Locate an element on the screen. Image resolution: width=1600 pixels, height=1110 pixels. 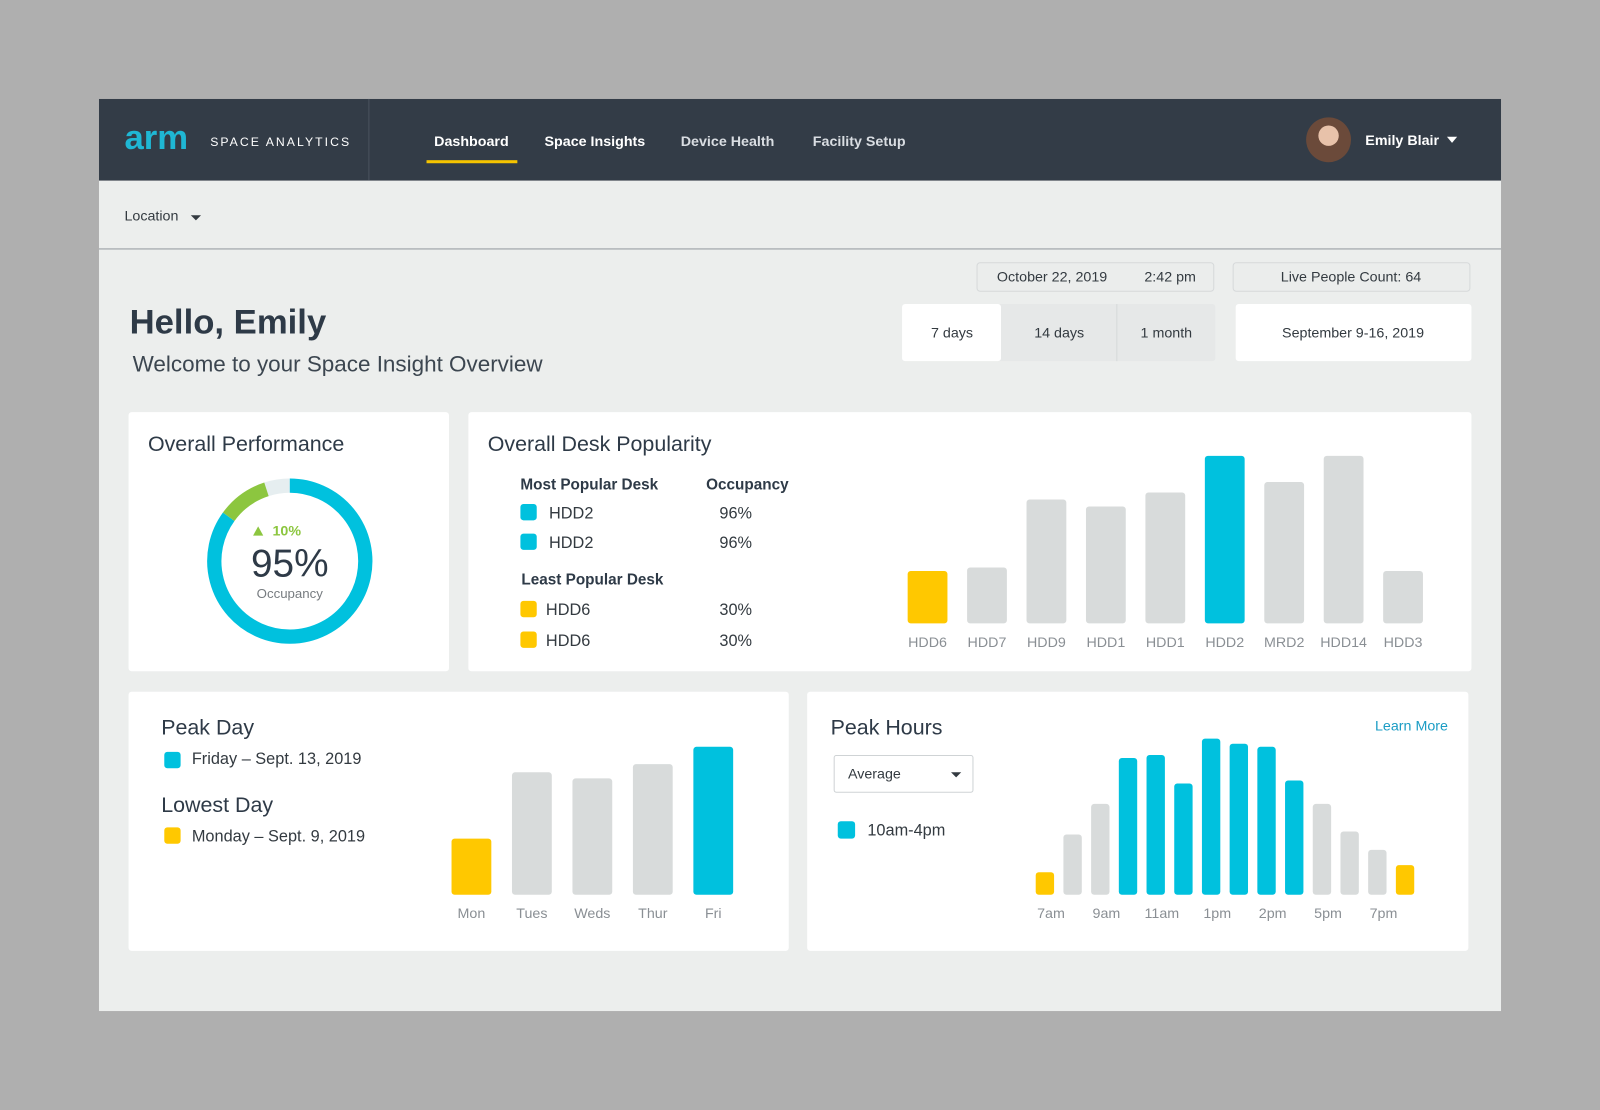
date-range-box is located at coordinates (1353, 333).